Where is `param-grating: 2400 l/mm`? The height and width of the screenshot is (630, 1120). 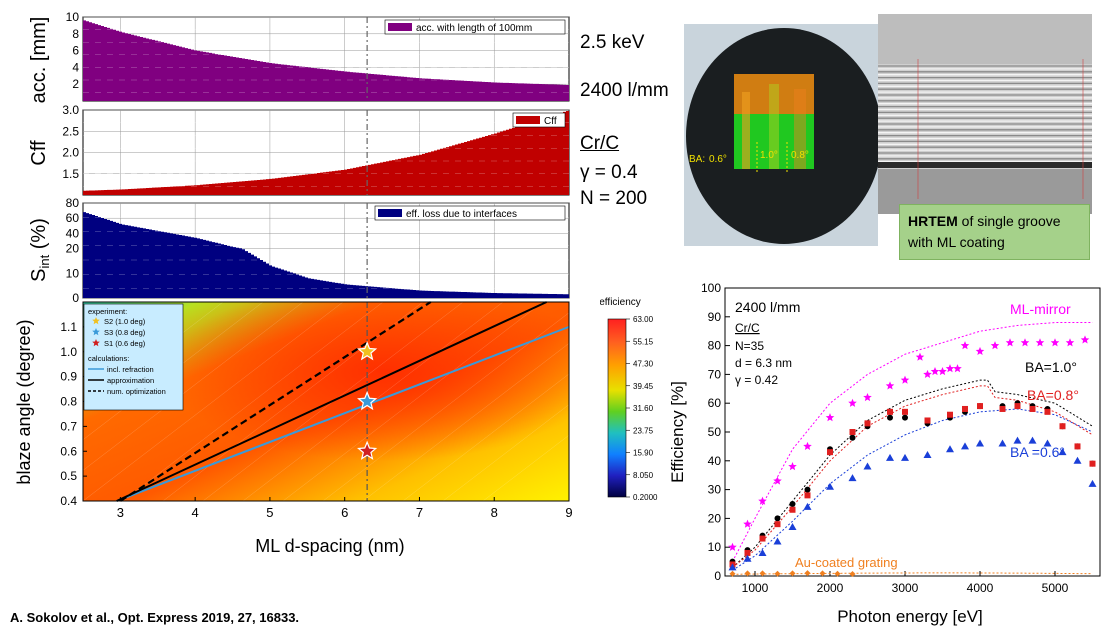
param-grating: 2400 l/mm is located at coordinates (624, 90).